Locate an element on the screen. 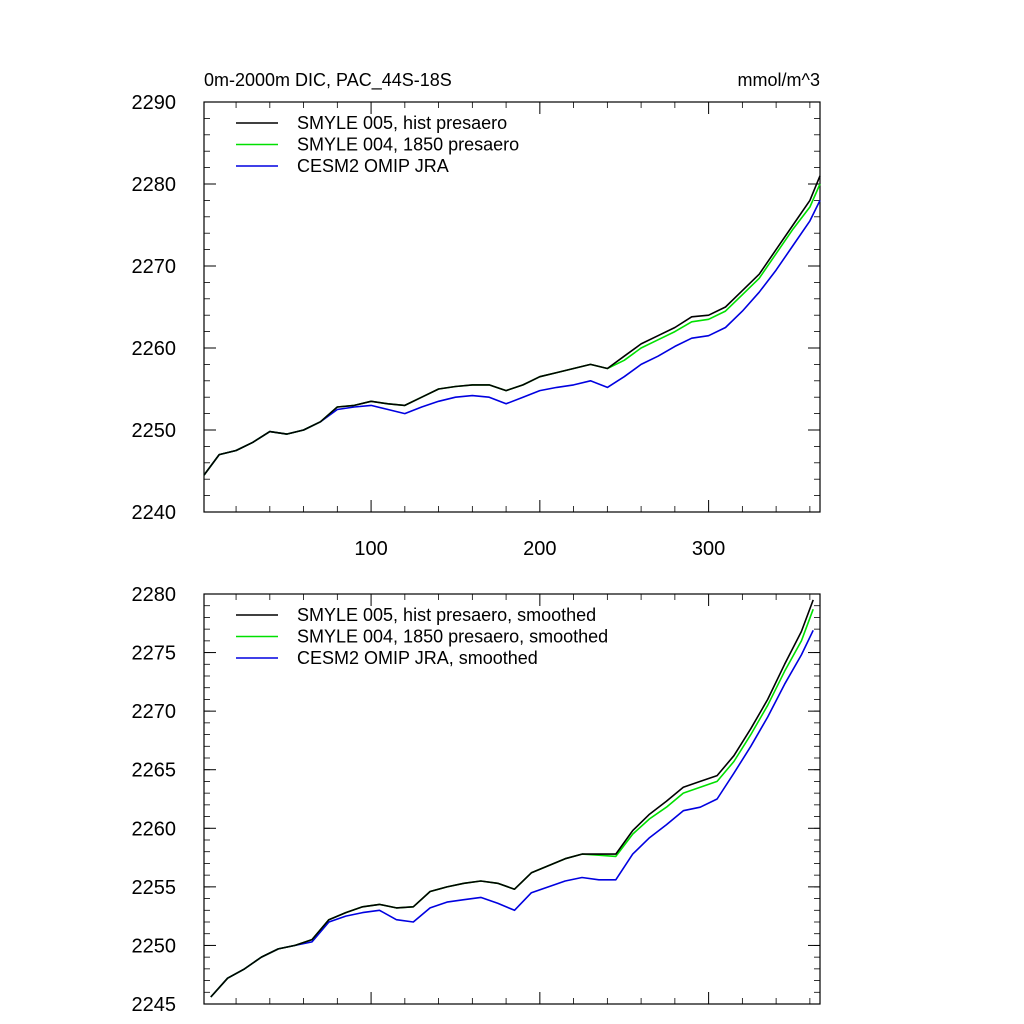 The height and width of the screenshot is (1024, 1024). units-label: mmol/m^3 is located at coordinates (779, 80).